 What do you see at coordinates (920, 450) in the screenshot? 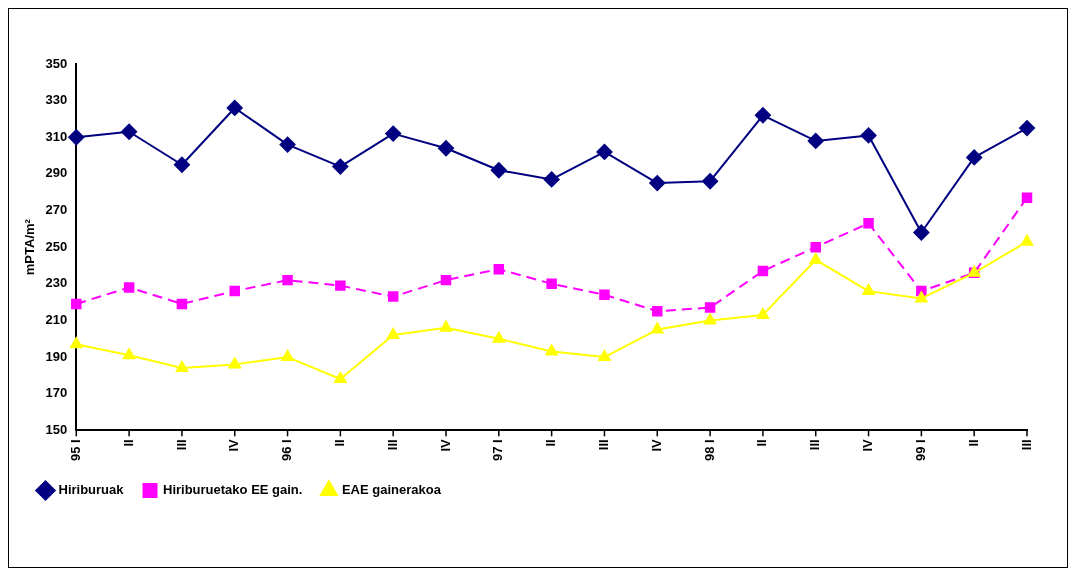
I see `x-tick-label: 99 I` at bounding box center [920, 450].